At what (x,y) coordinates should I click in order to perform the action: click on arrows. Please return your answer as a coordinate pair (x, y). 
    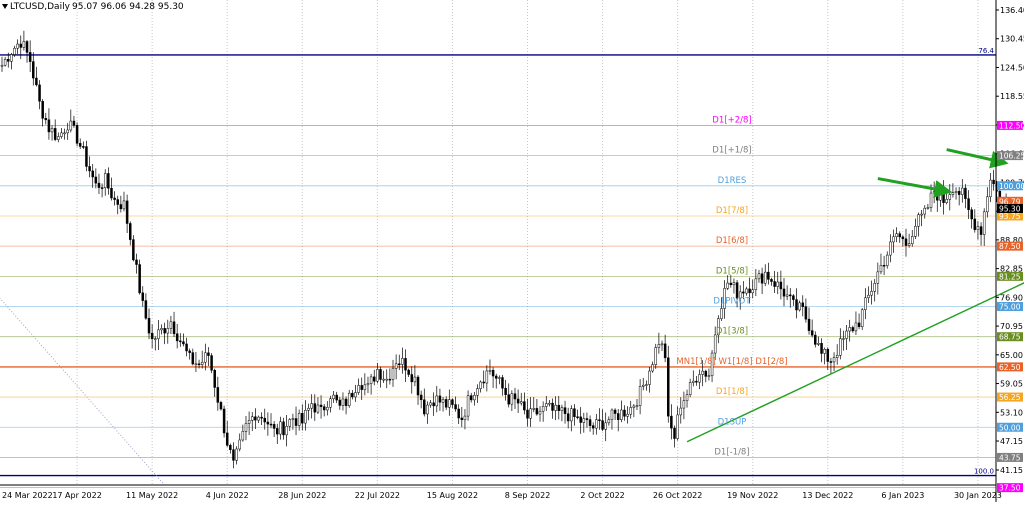
    Looking at the image, I should click on (943, 173).